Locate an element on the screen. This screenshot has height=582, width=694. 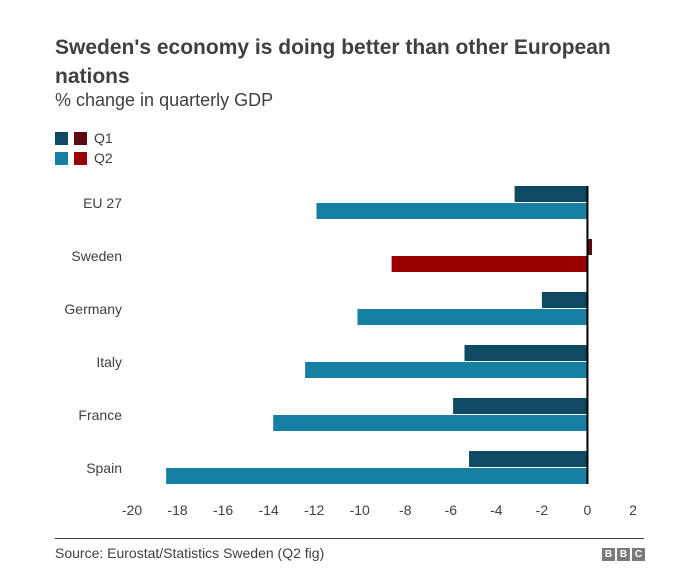
x-tick-label: -12 is located at coordinates (314, 510).